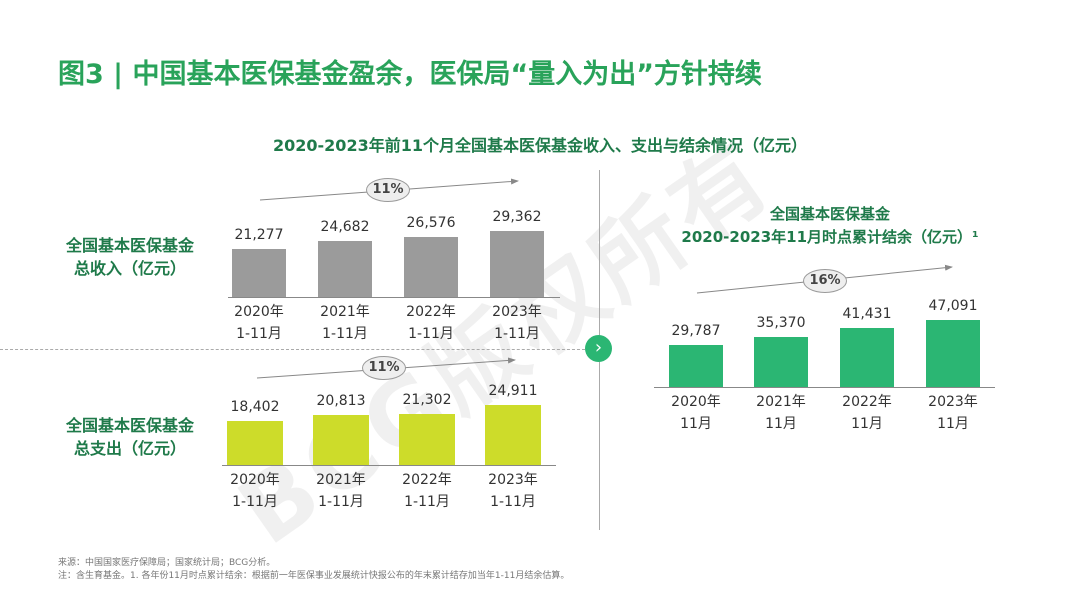 Image resolution: width=1080 pixels, height=608 pixels. I want to click on expense-x-axis, so click(389, 465).